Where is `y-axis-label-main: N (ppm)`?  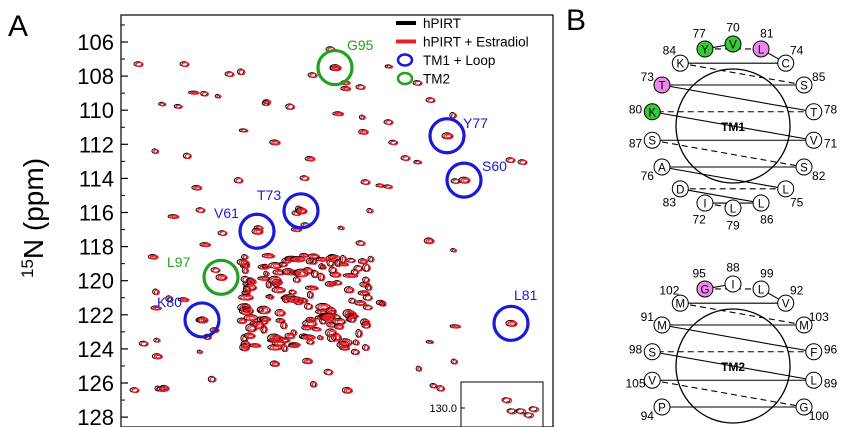
y-axis-label-main: N (ppm) is located at coordinates (33, 208).